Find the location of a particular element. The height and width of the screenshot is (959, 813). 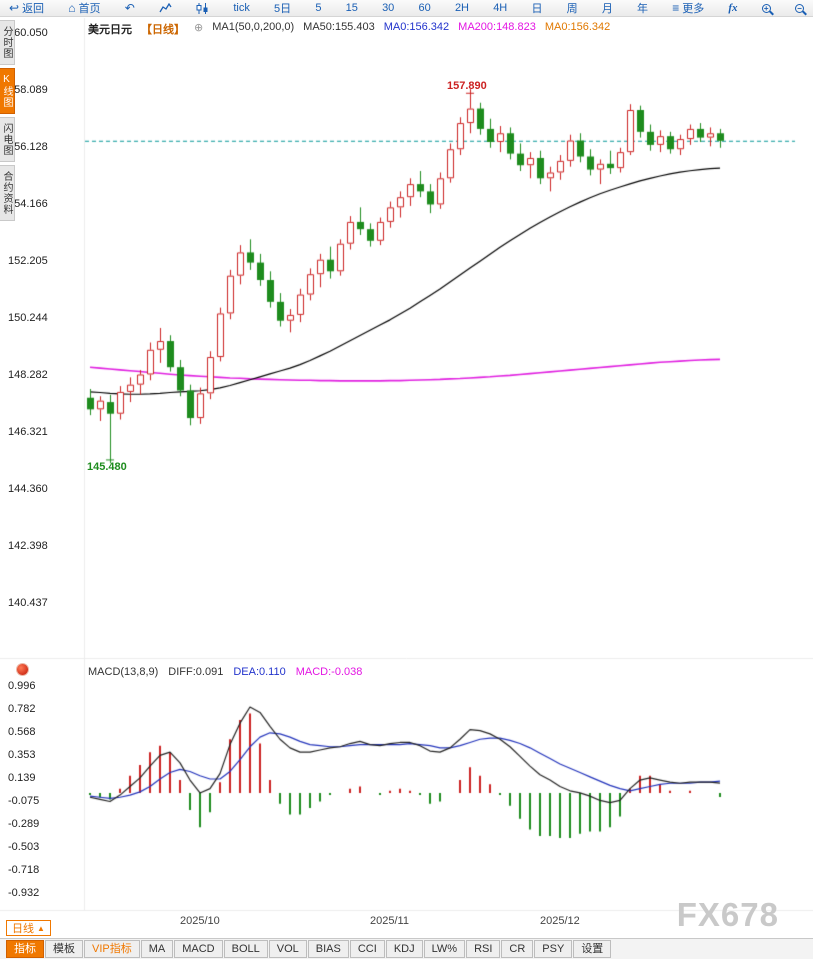

back-button: ↩ 返回 is located at coordinates (26, 8).